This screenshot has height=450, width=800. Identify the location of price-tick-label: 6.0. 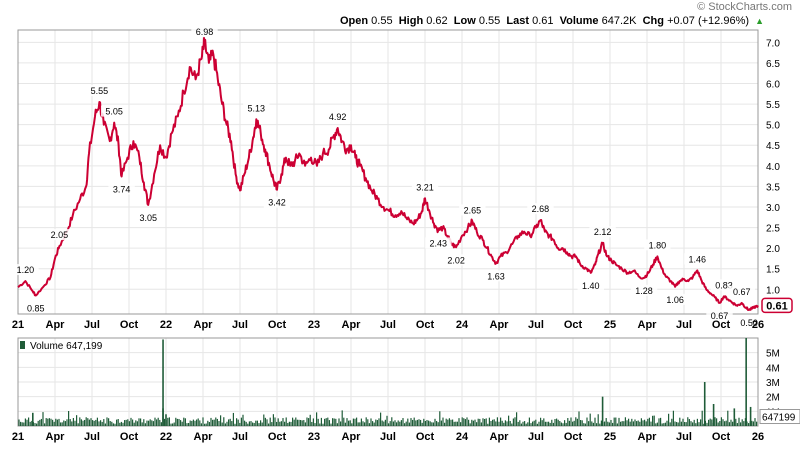
(773, 85).